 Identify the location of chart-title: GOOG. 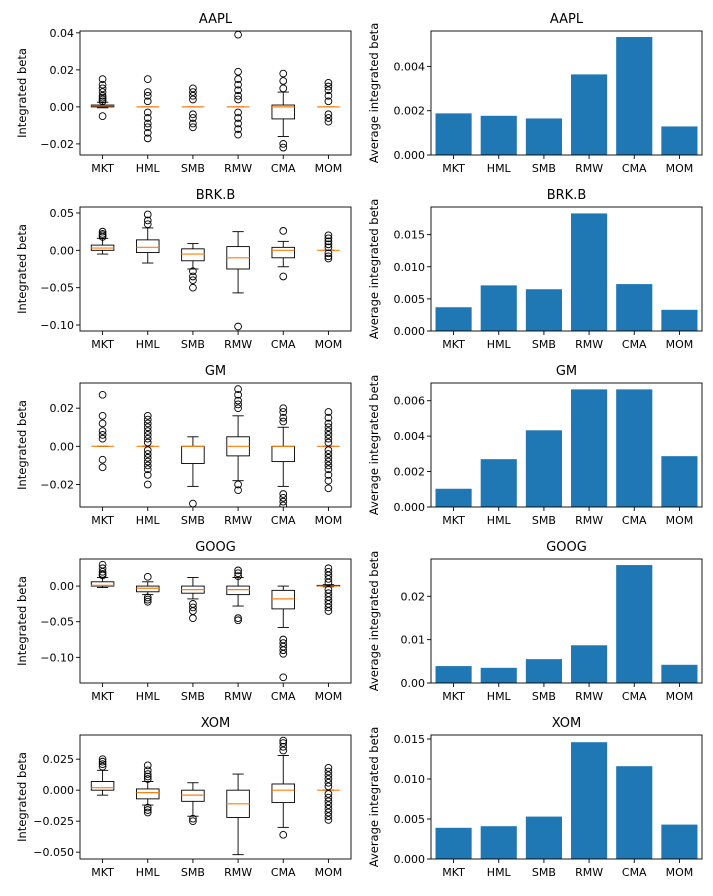
(566, 547).